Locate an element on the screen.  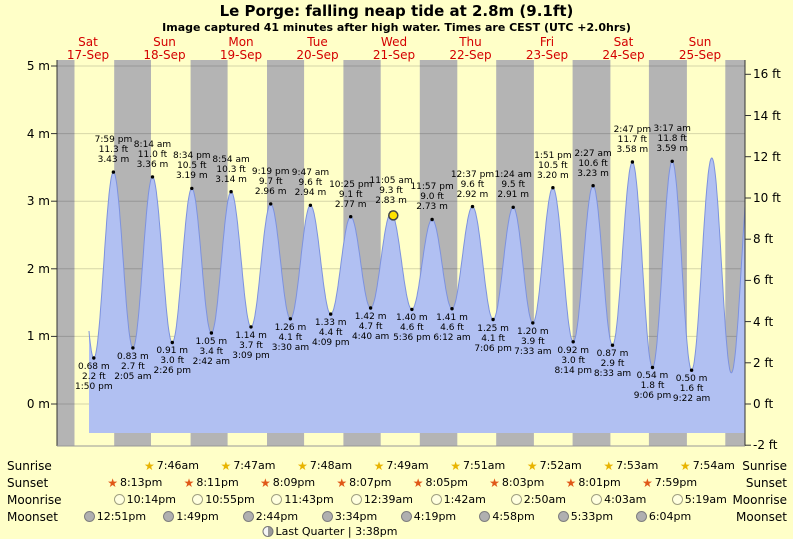
moonset-row-label-right: Moonset is located at coordinates (761, 517).